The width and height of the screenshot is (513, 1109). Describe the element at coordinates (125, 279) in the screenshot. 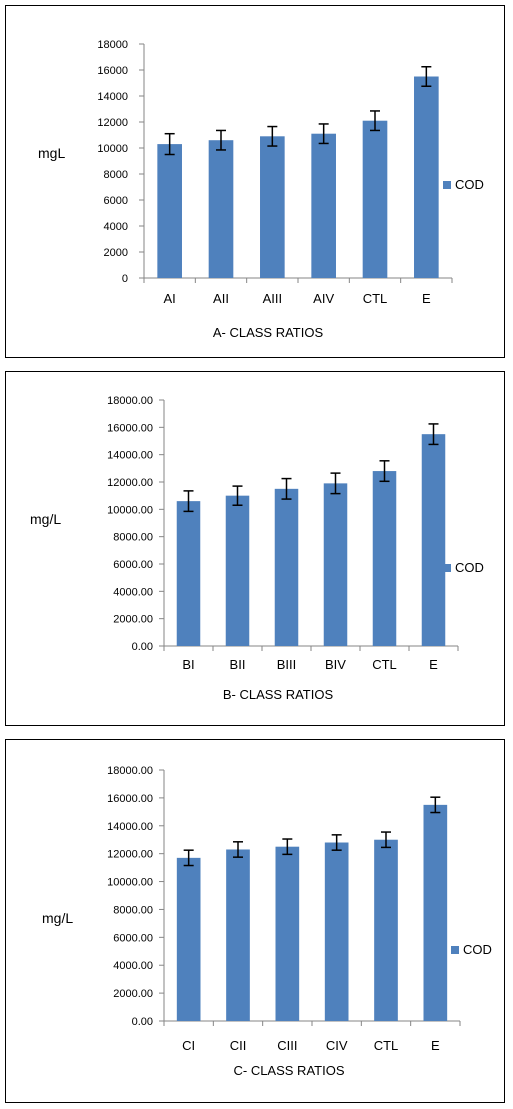

I see `chart-a-y-tick-label: 0` at that location.